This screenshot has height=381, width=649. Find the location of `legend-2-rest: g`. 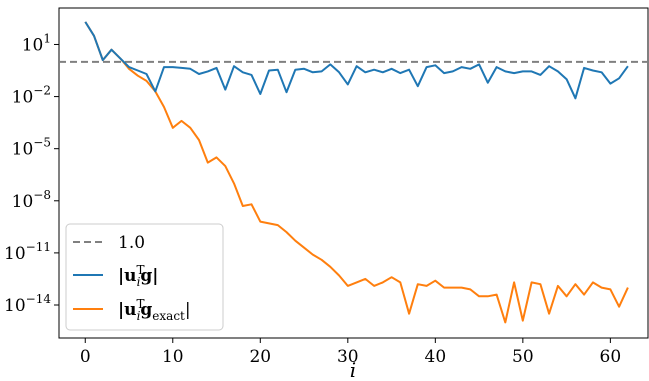

legend-2-rest: g is located at coordinates (146, 310).